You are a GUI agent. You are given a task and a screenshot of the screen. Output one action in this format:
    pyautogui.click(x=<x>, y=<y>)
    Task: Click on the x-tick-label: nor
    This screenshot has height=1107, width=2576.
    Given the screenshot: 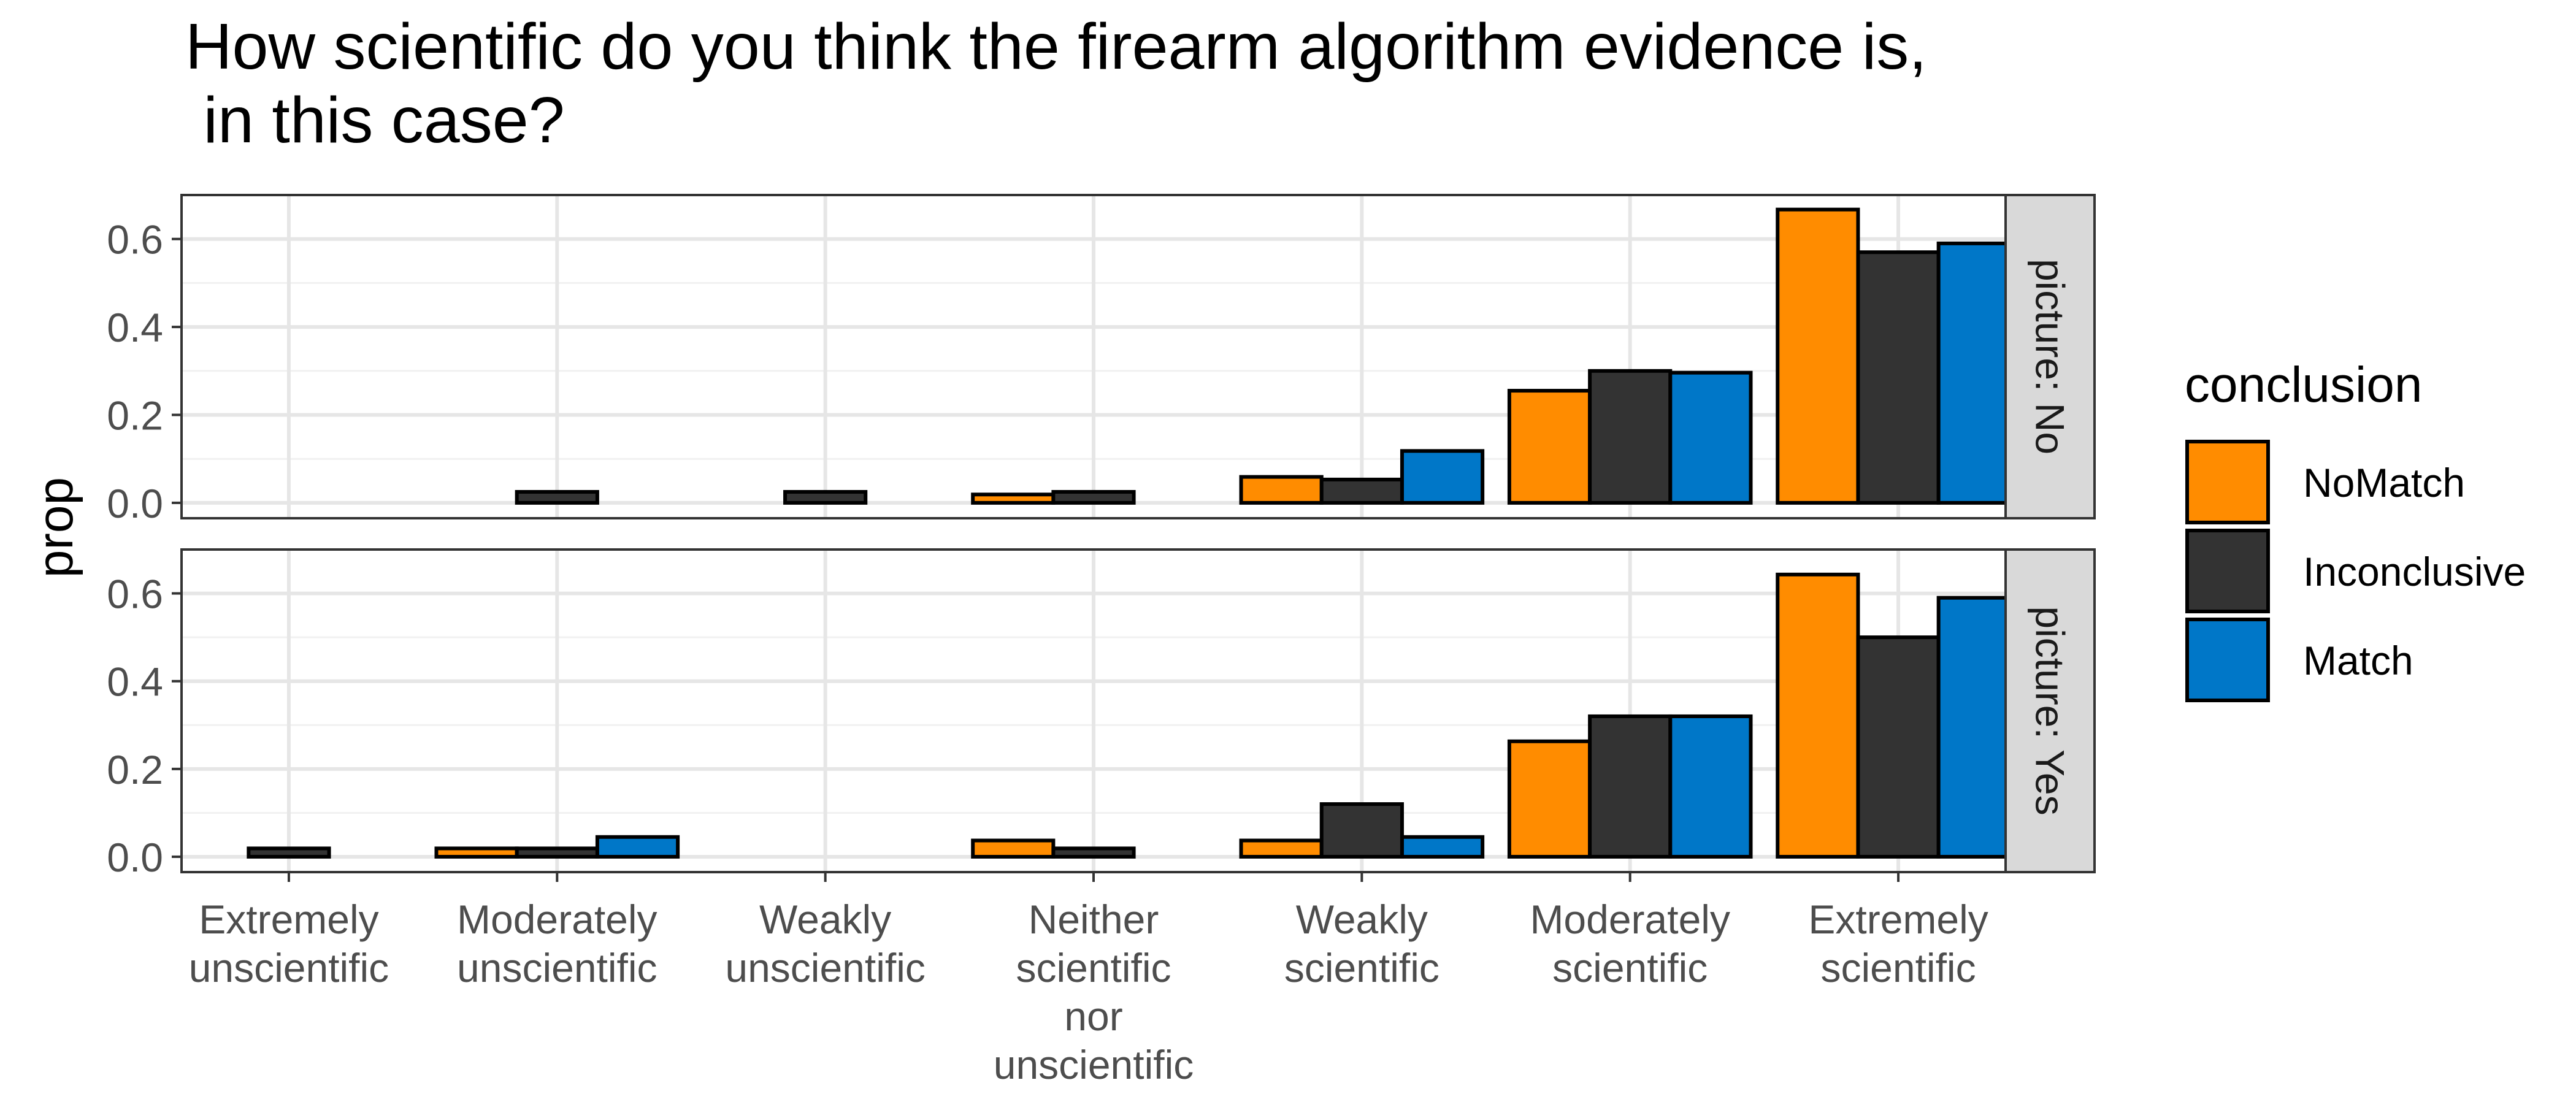 What is the action you would take?
    pyautogui.click(x=1093, y=1016)
    